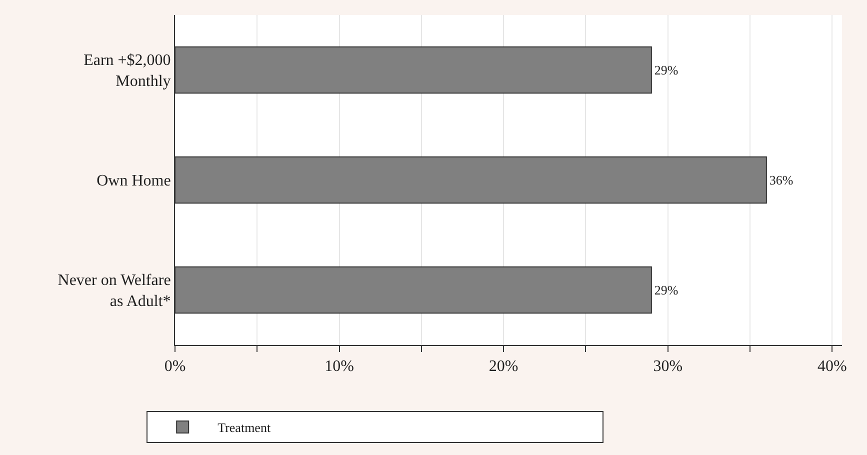  Describe the element at coordinates (781, 180) in the screenshot. I see `data-label: 36%` at that location.